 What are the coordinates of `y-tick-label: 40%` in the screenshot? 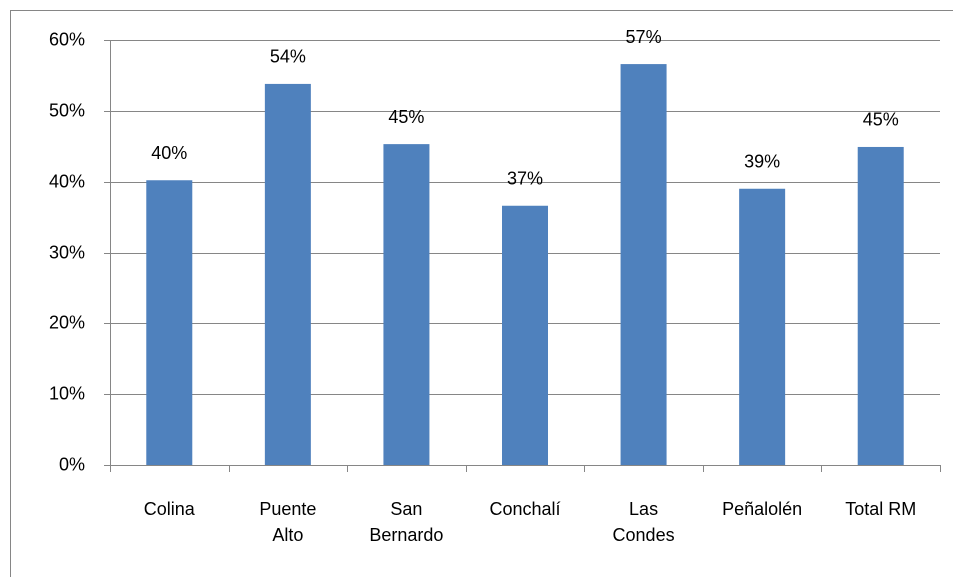 It's located at (67, 181).